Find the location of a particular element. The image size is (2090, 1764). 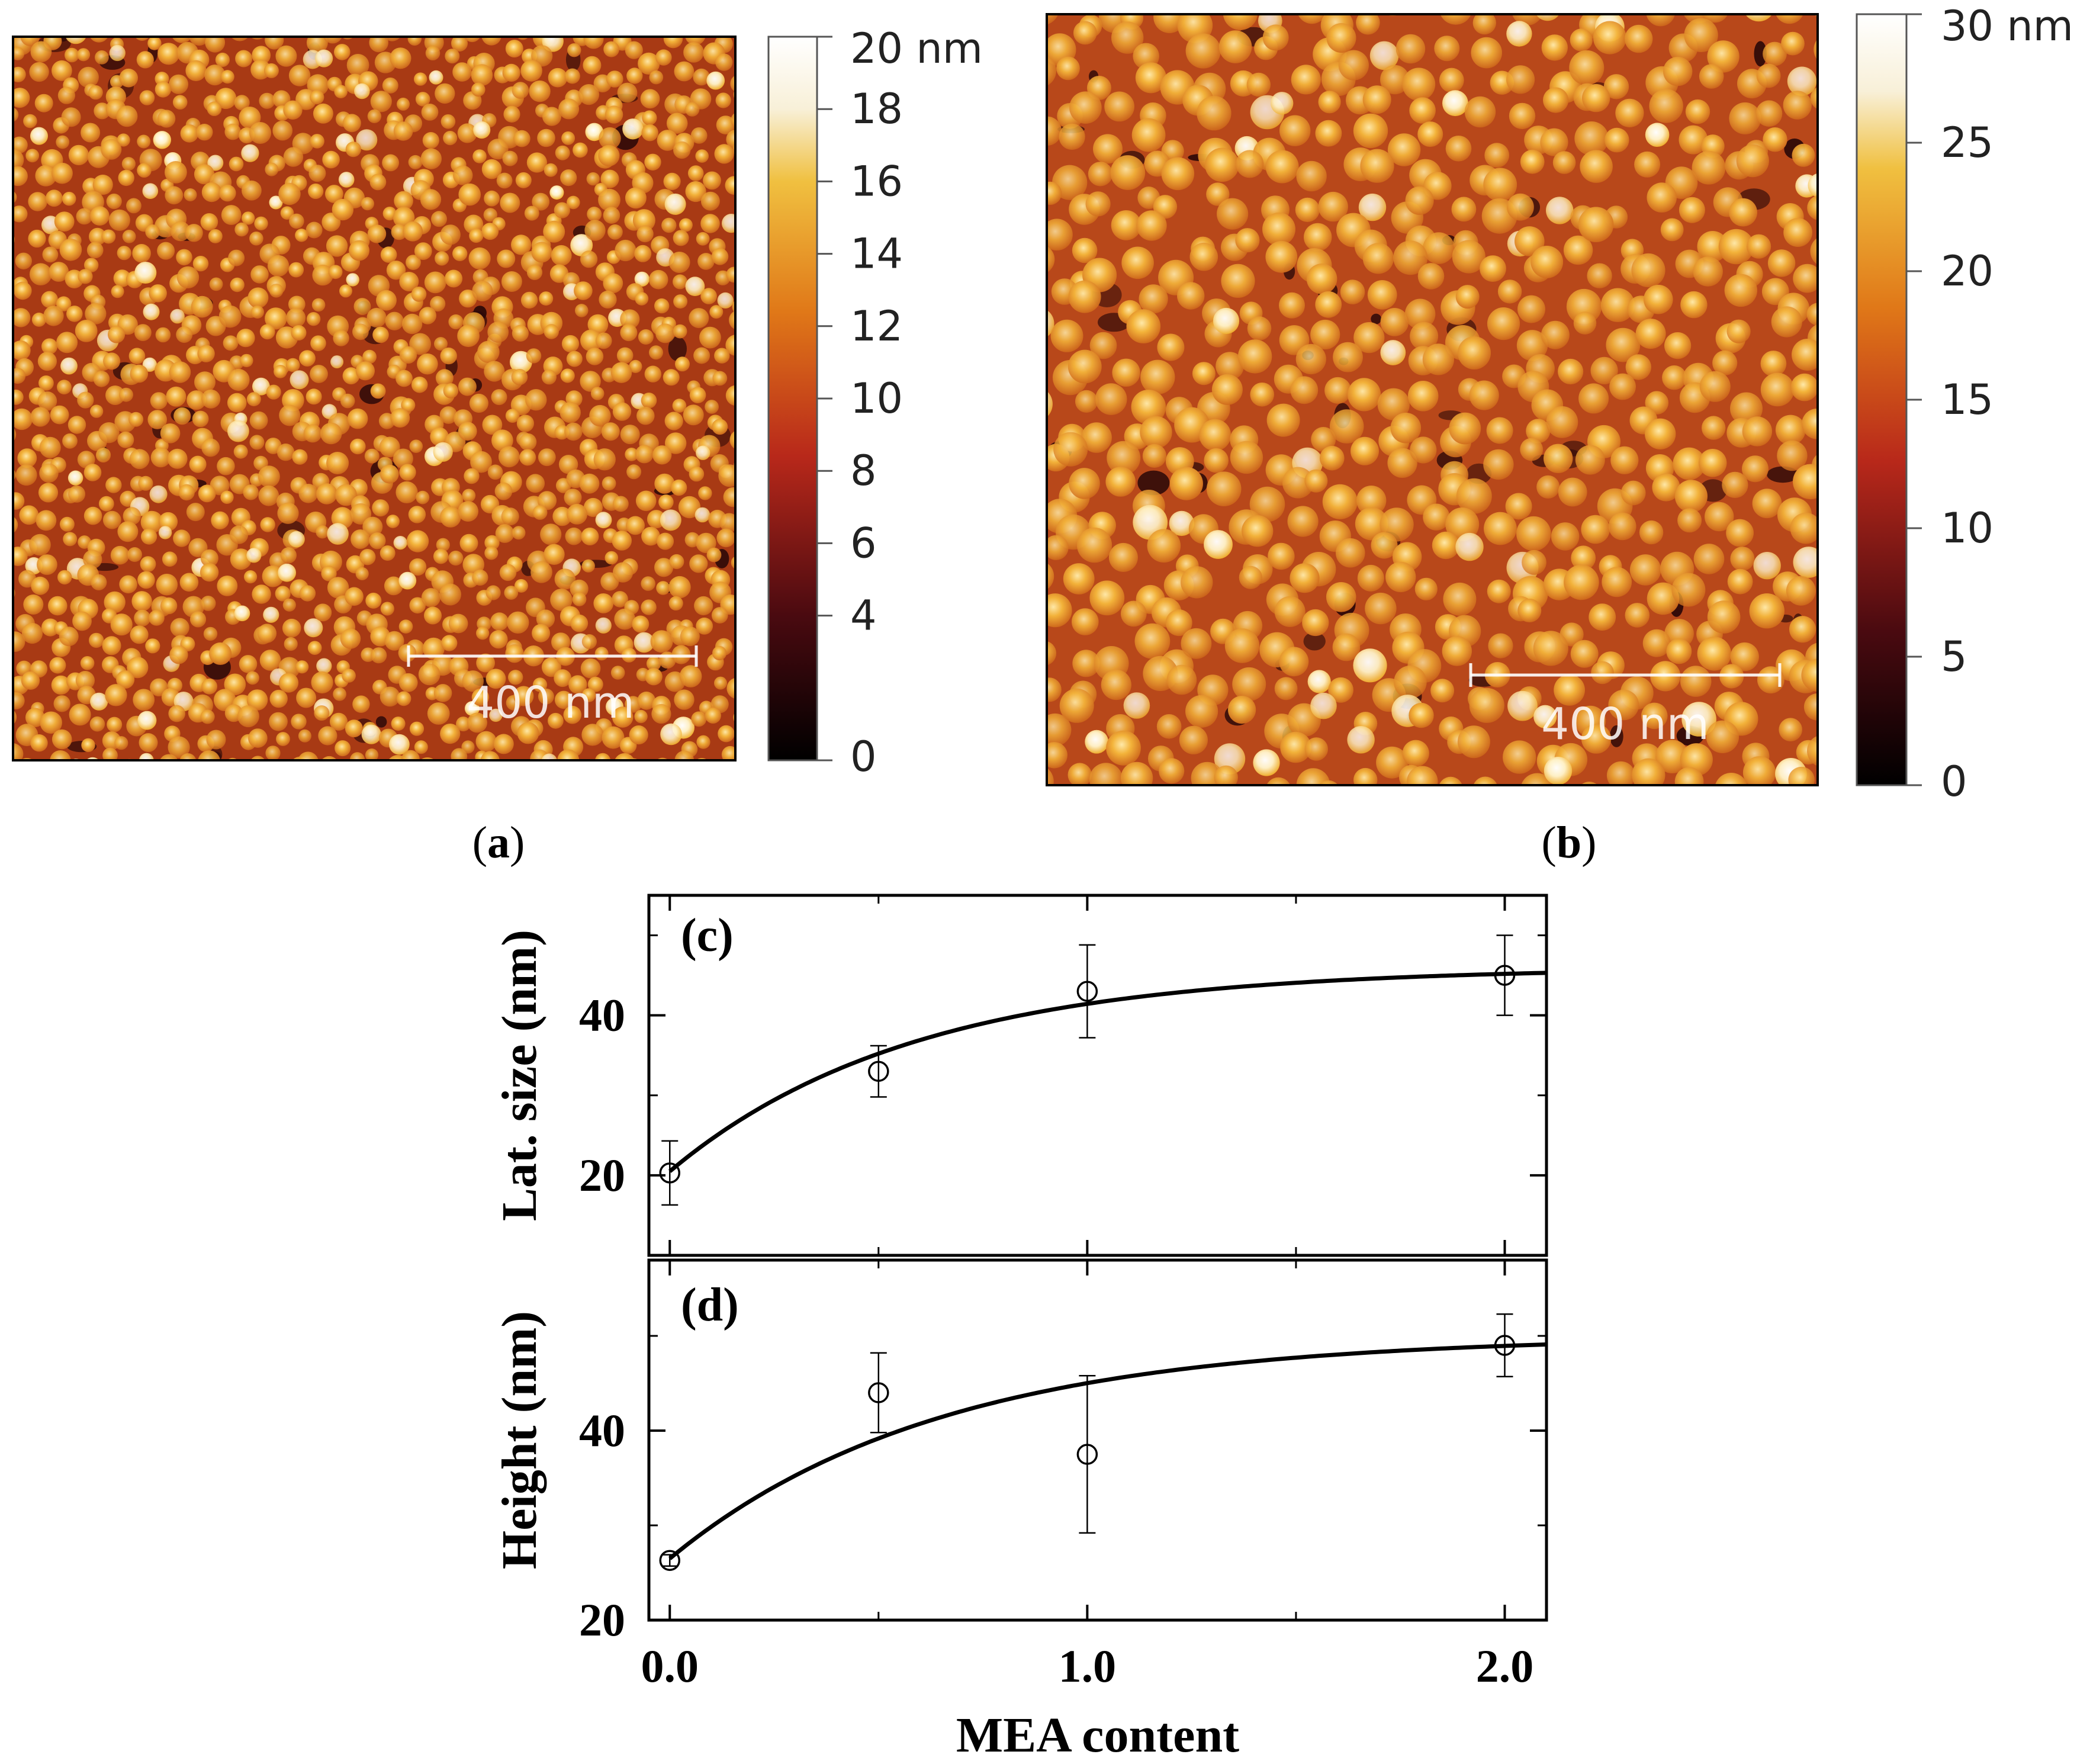

afm-b-pit is located at coordinates (1153, 483).